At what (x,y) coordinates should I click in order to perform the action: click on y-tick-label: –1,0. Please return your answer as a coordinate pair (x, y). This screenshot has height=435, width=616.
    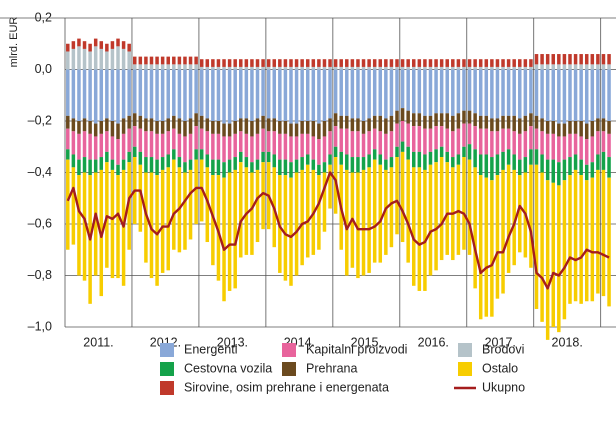
    Looking at the image, I should click on (40, 326).